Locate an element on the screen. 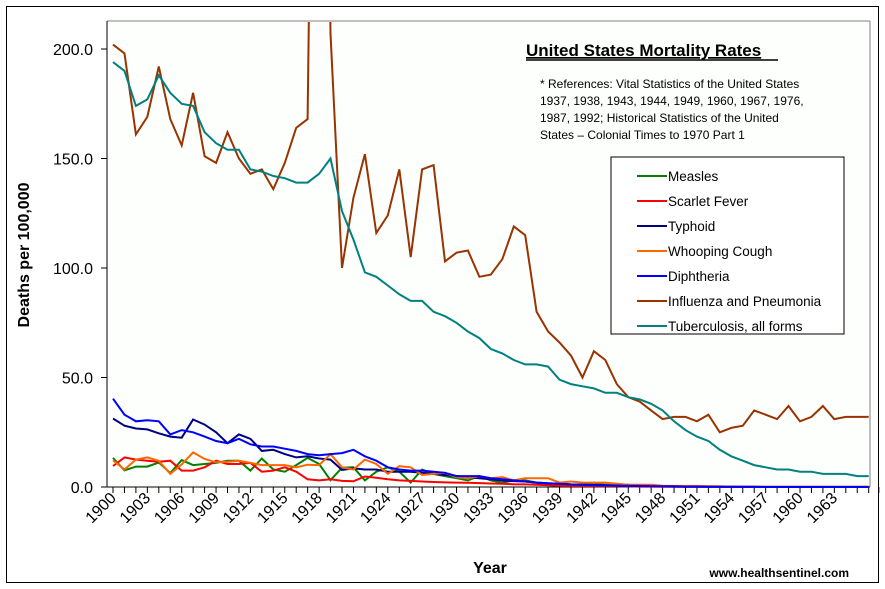  x-tick-label: 1963 is located at coordinates (822, 508).